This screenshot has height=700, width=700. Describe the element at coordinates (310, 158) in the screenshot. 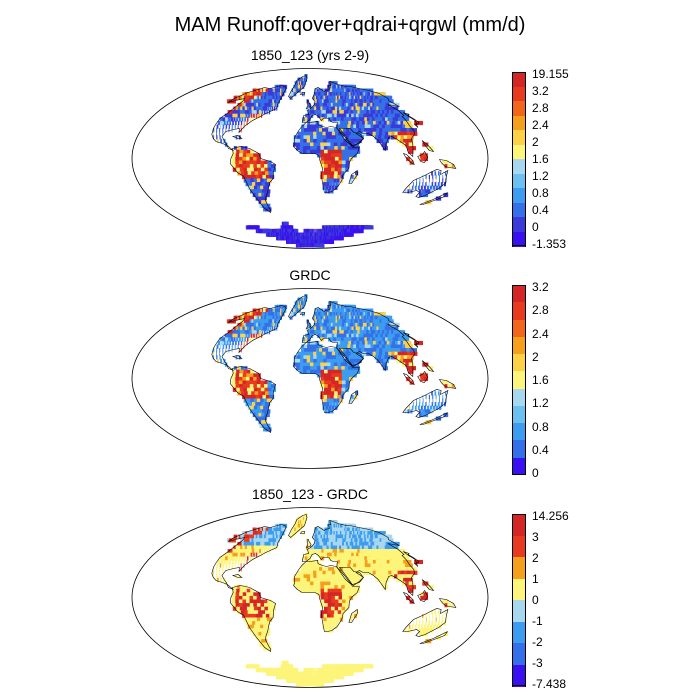

I see `panel-1-map` at that location.